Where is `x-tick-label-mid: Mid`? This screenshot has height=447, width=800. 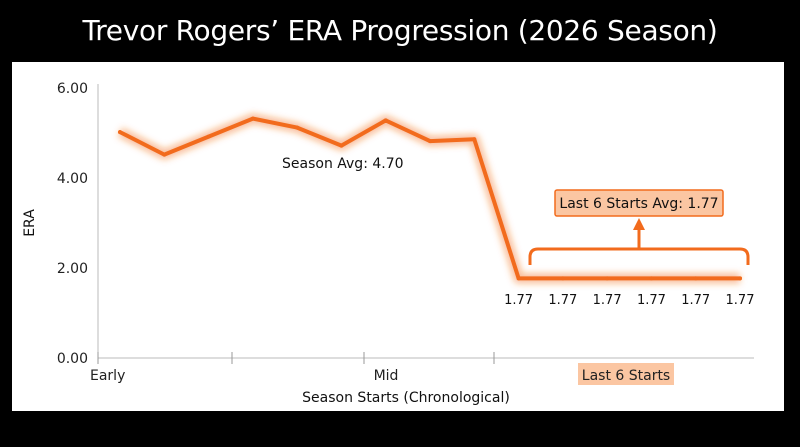
x-tick-label-mid: Mid is located at coordinates (386, 376).